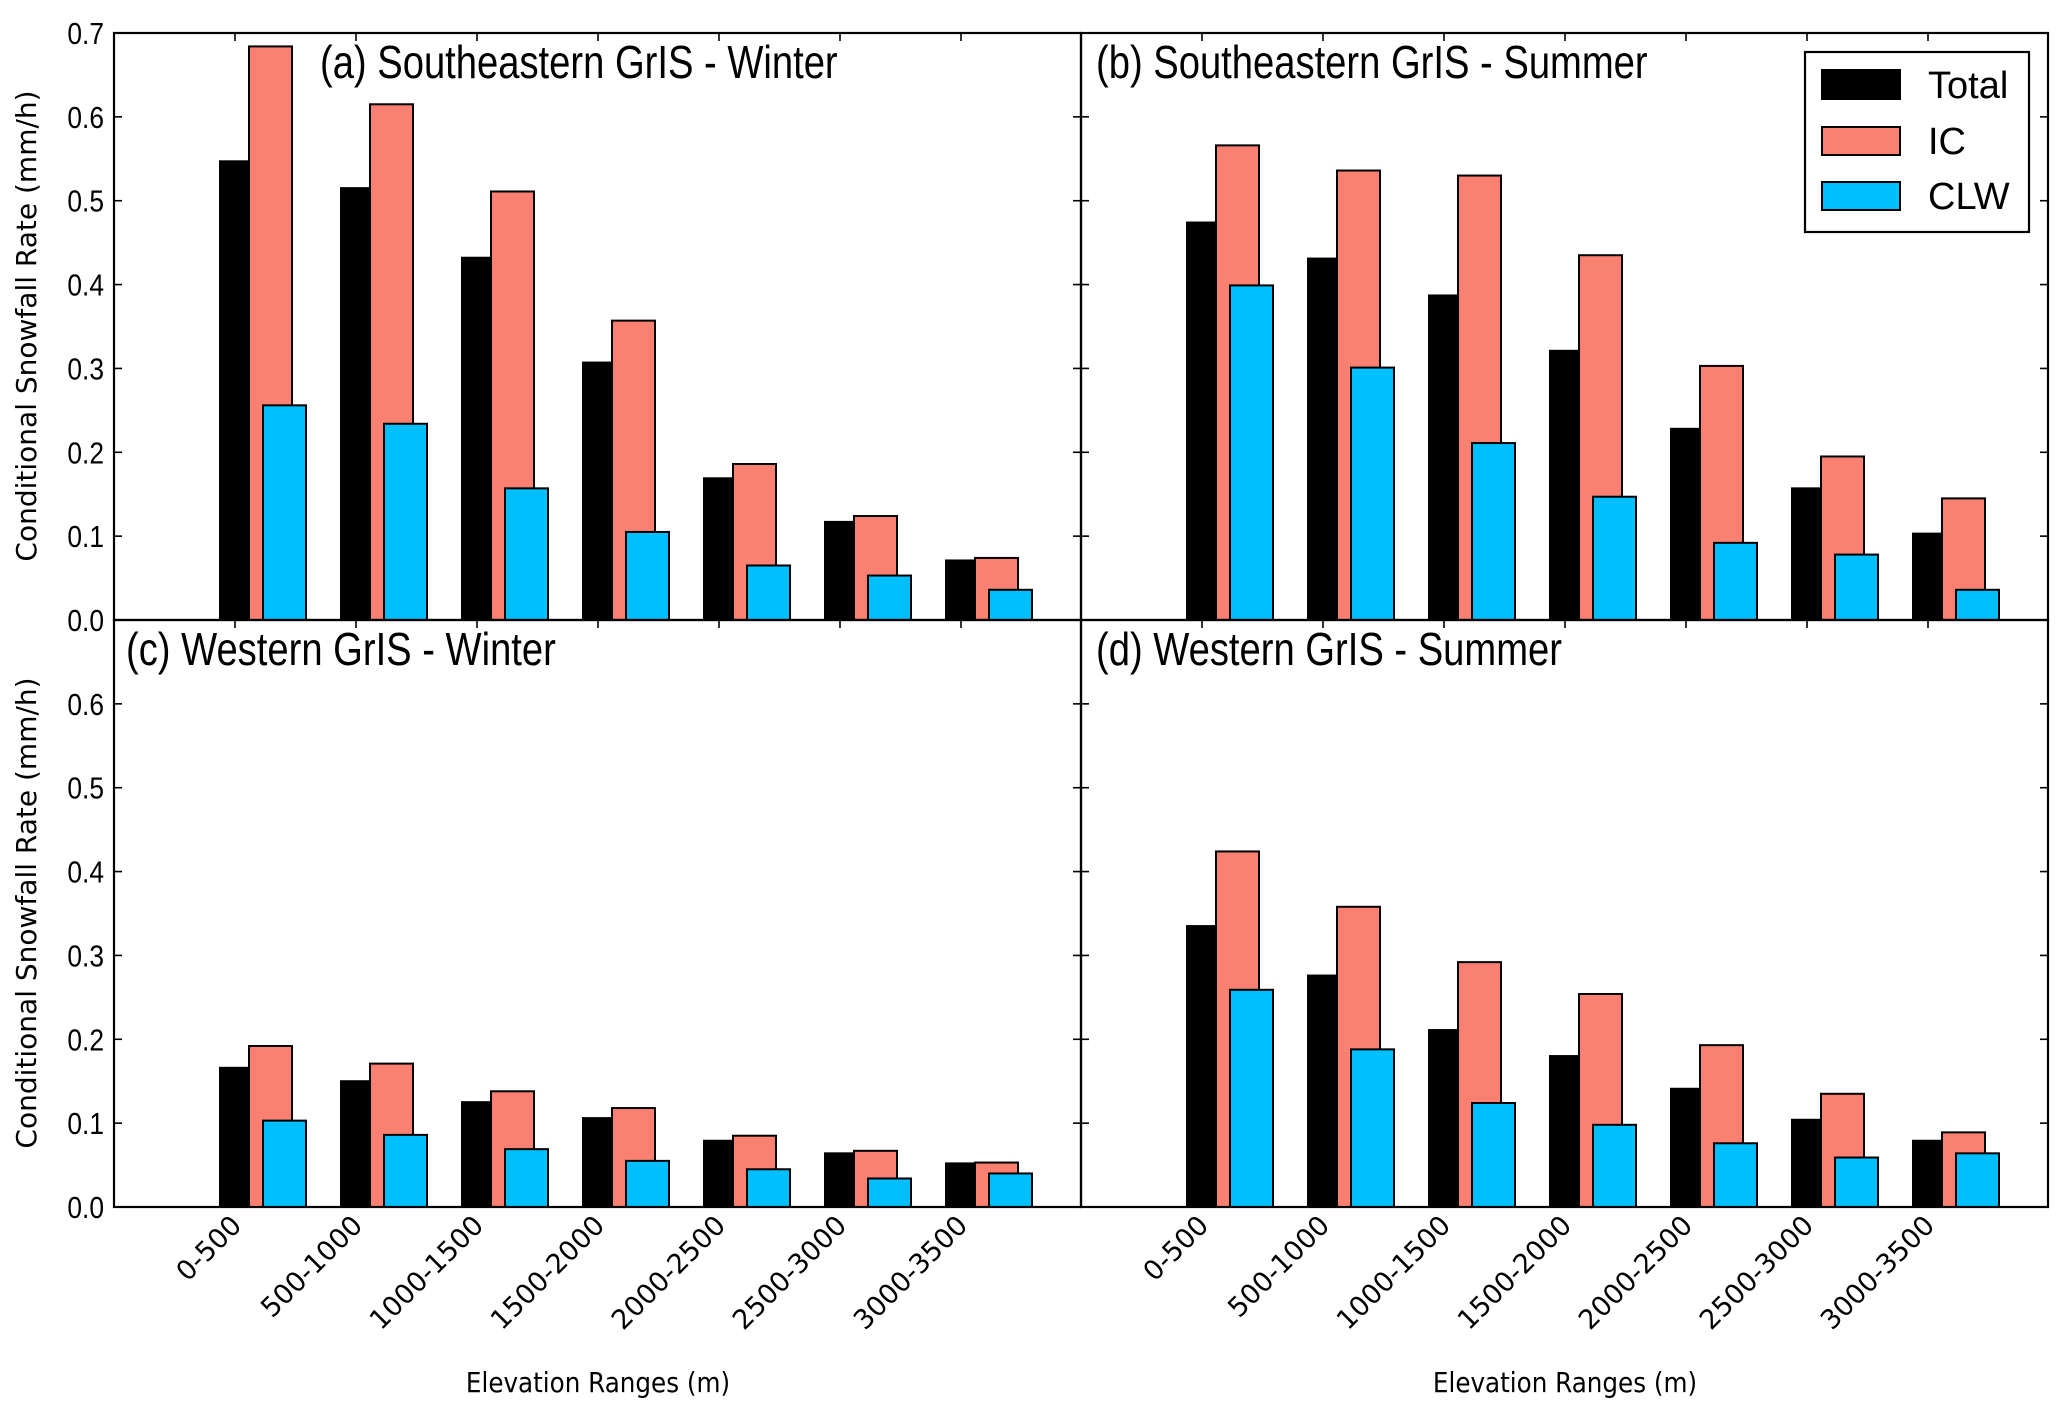 This screenshot has height=1417, width=2067. What do you see at coordinates (1968, 86) in the screenshot?
I see `legend-label-total: Total` at bounding box center [1968, 86].